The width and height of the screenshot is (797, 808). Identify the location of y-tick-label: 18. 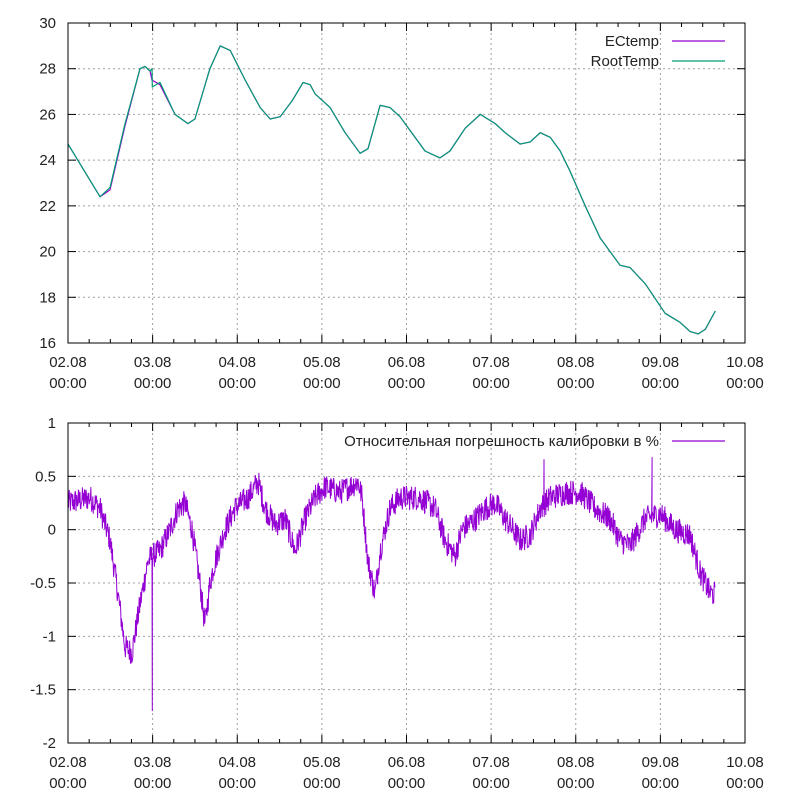
(47, 297).